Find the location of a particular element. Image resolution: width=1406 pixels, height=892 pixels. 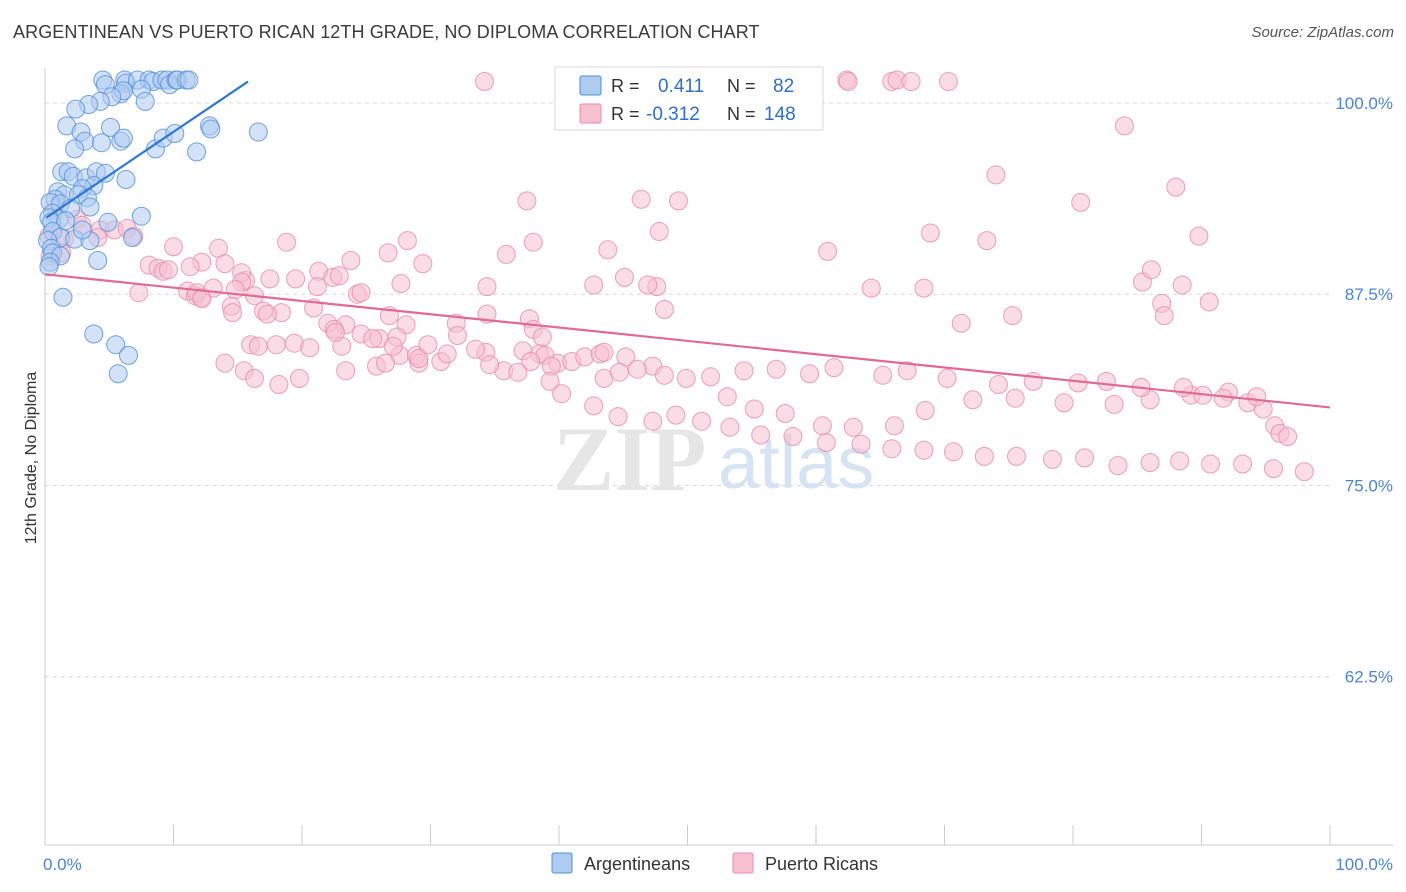

series-legend-label-argentineans: Argentineans is located at coordinates (637, 864).